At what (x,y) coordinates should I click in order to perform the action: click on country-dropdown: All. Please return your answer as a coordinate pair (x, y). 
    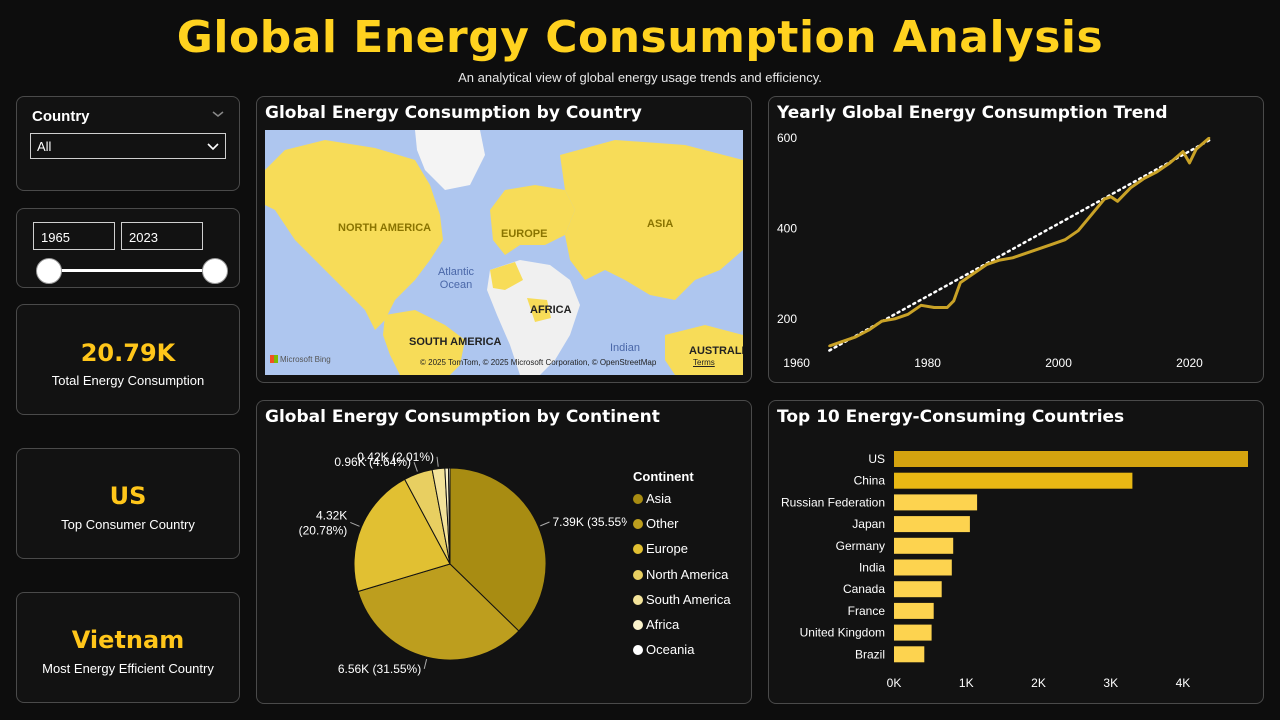
    Looking at the image, I should click on (128, 146).